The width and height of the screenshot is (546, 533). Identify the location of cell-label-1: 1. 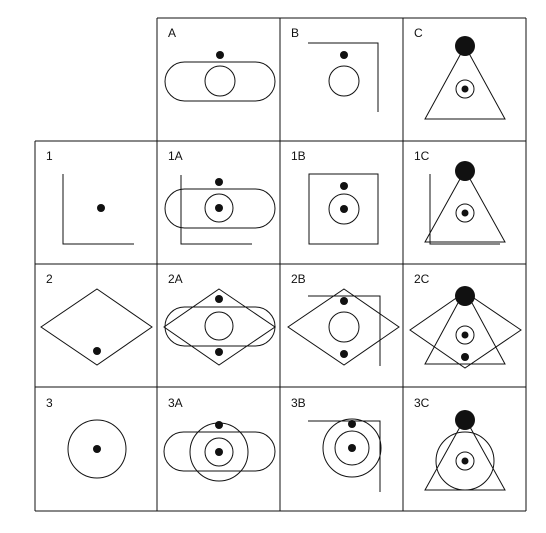
(49, 156).